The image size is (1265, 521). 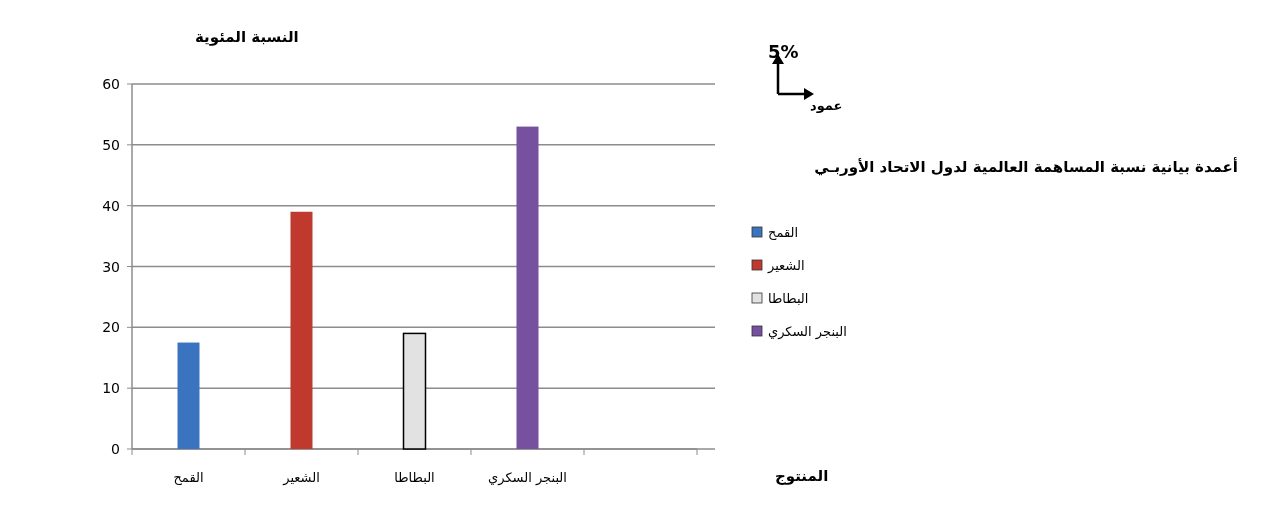 What do you see at coordinates (111, 327) in the screenshot?
I see `y-tick-label: 20` at bounding box center [111, 327].